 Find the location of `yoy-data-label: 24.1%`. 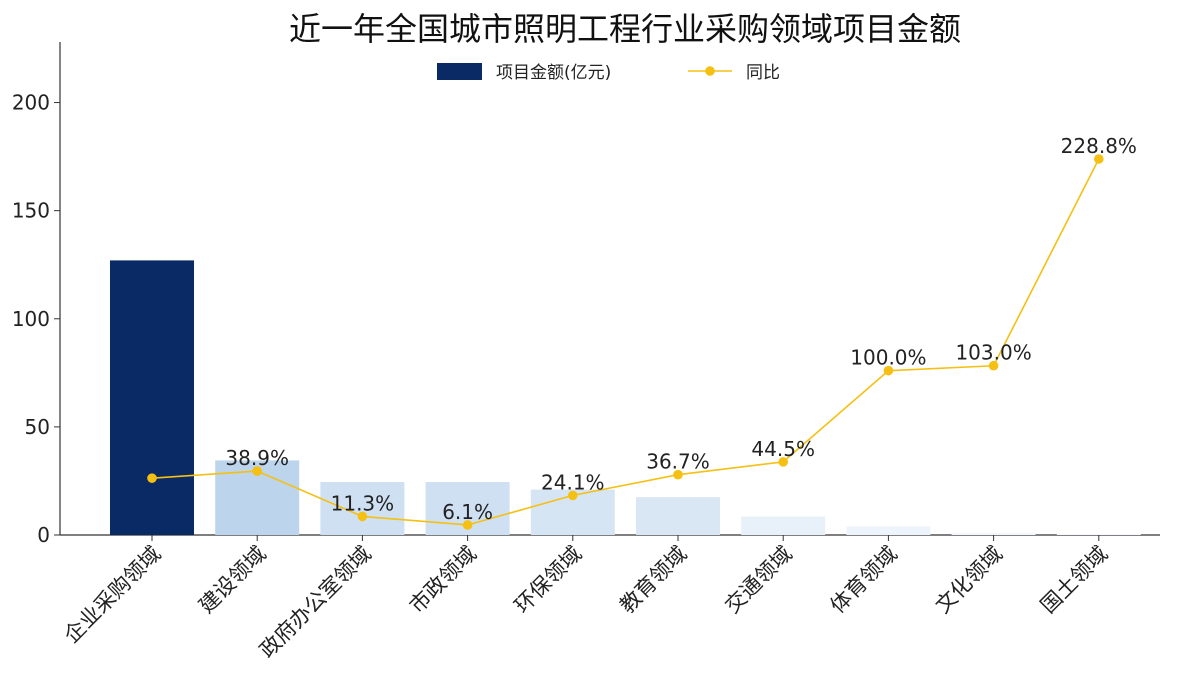

yoy-data-label: 24.1% is located at coordinates (573, 482).